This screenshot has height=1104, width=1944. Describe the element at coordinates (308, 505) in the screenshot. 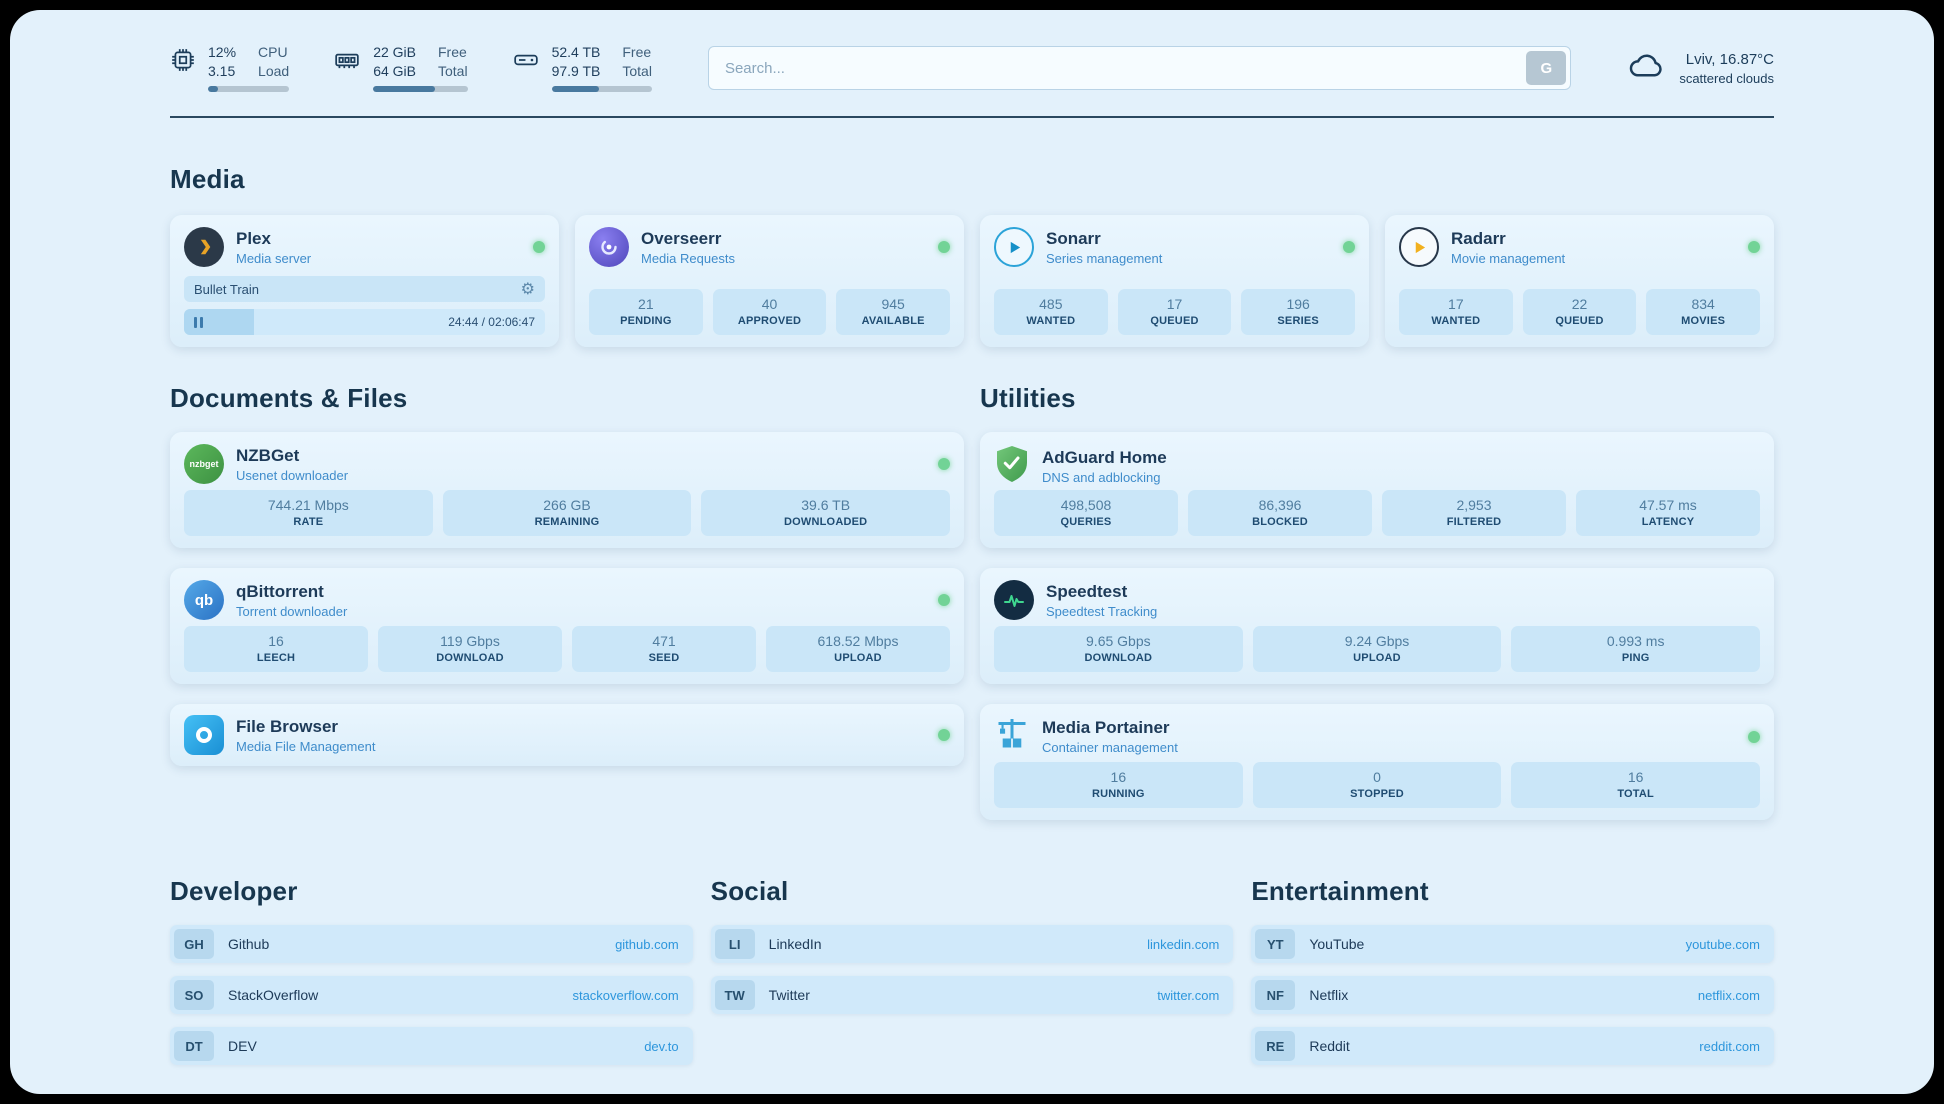

I see `stat-value: 744.21 Mbps` at that location.